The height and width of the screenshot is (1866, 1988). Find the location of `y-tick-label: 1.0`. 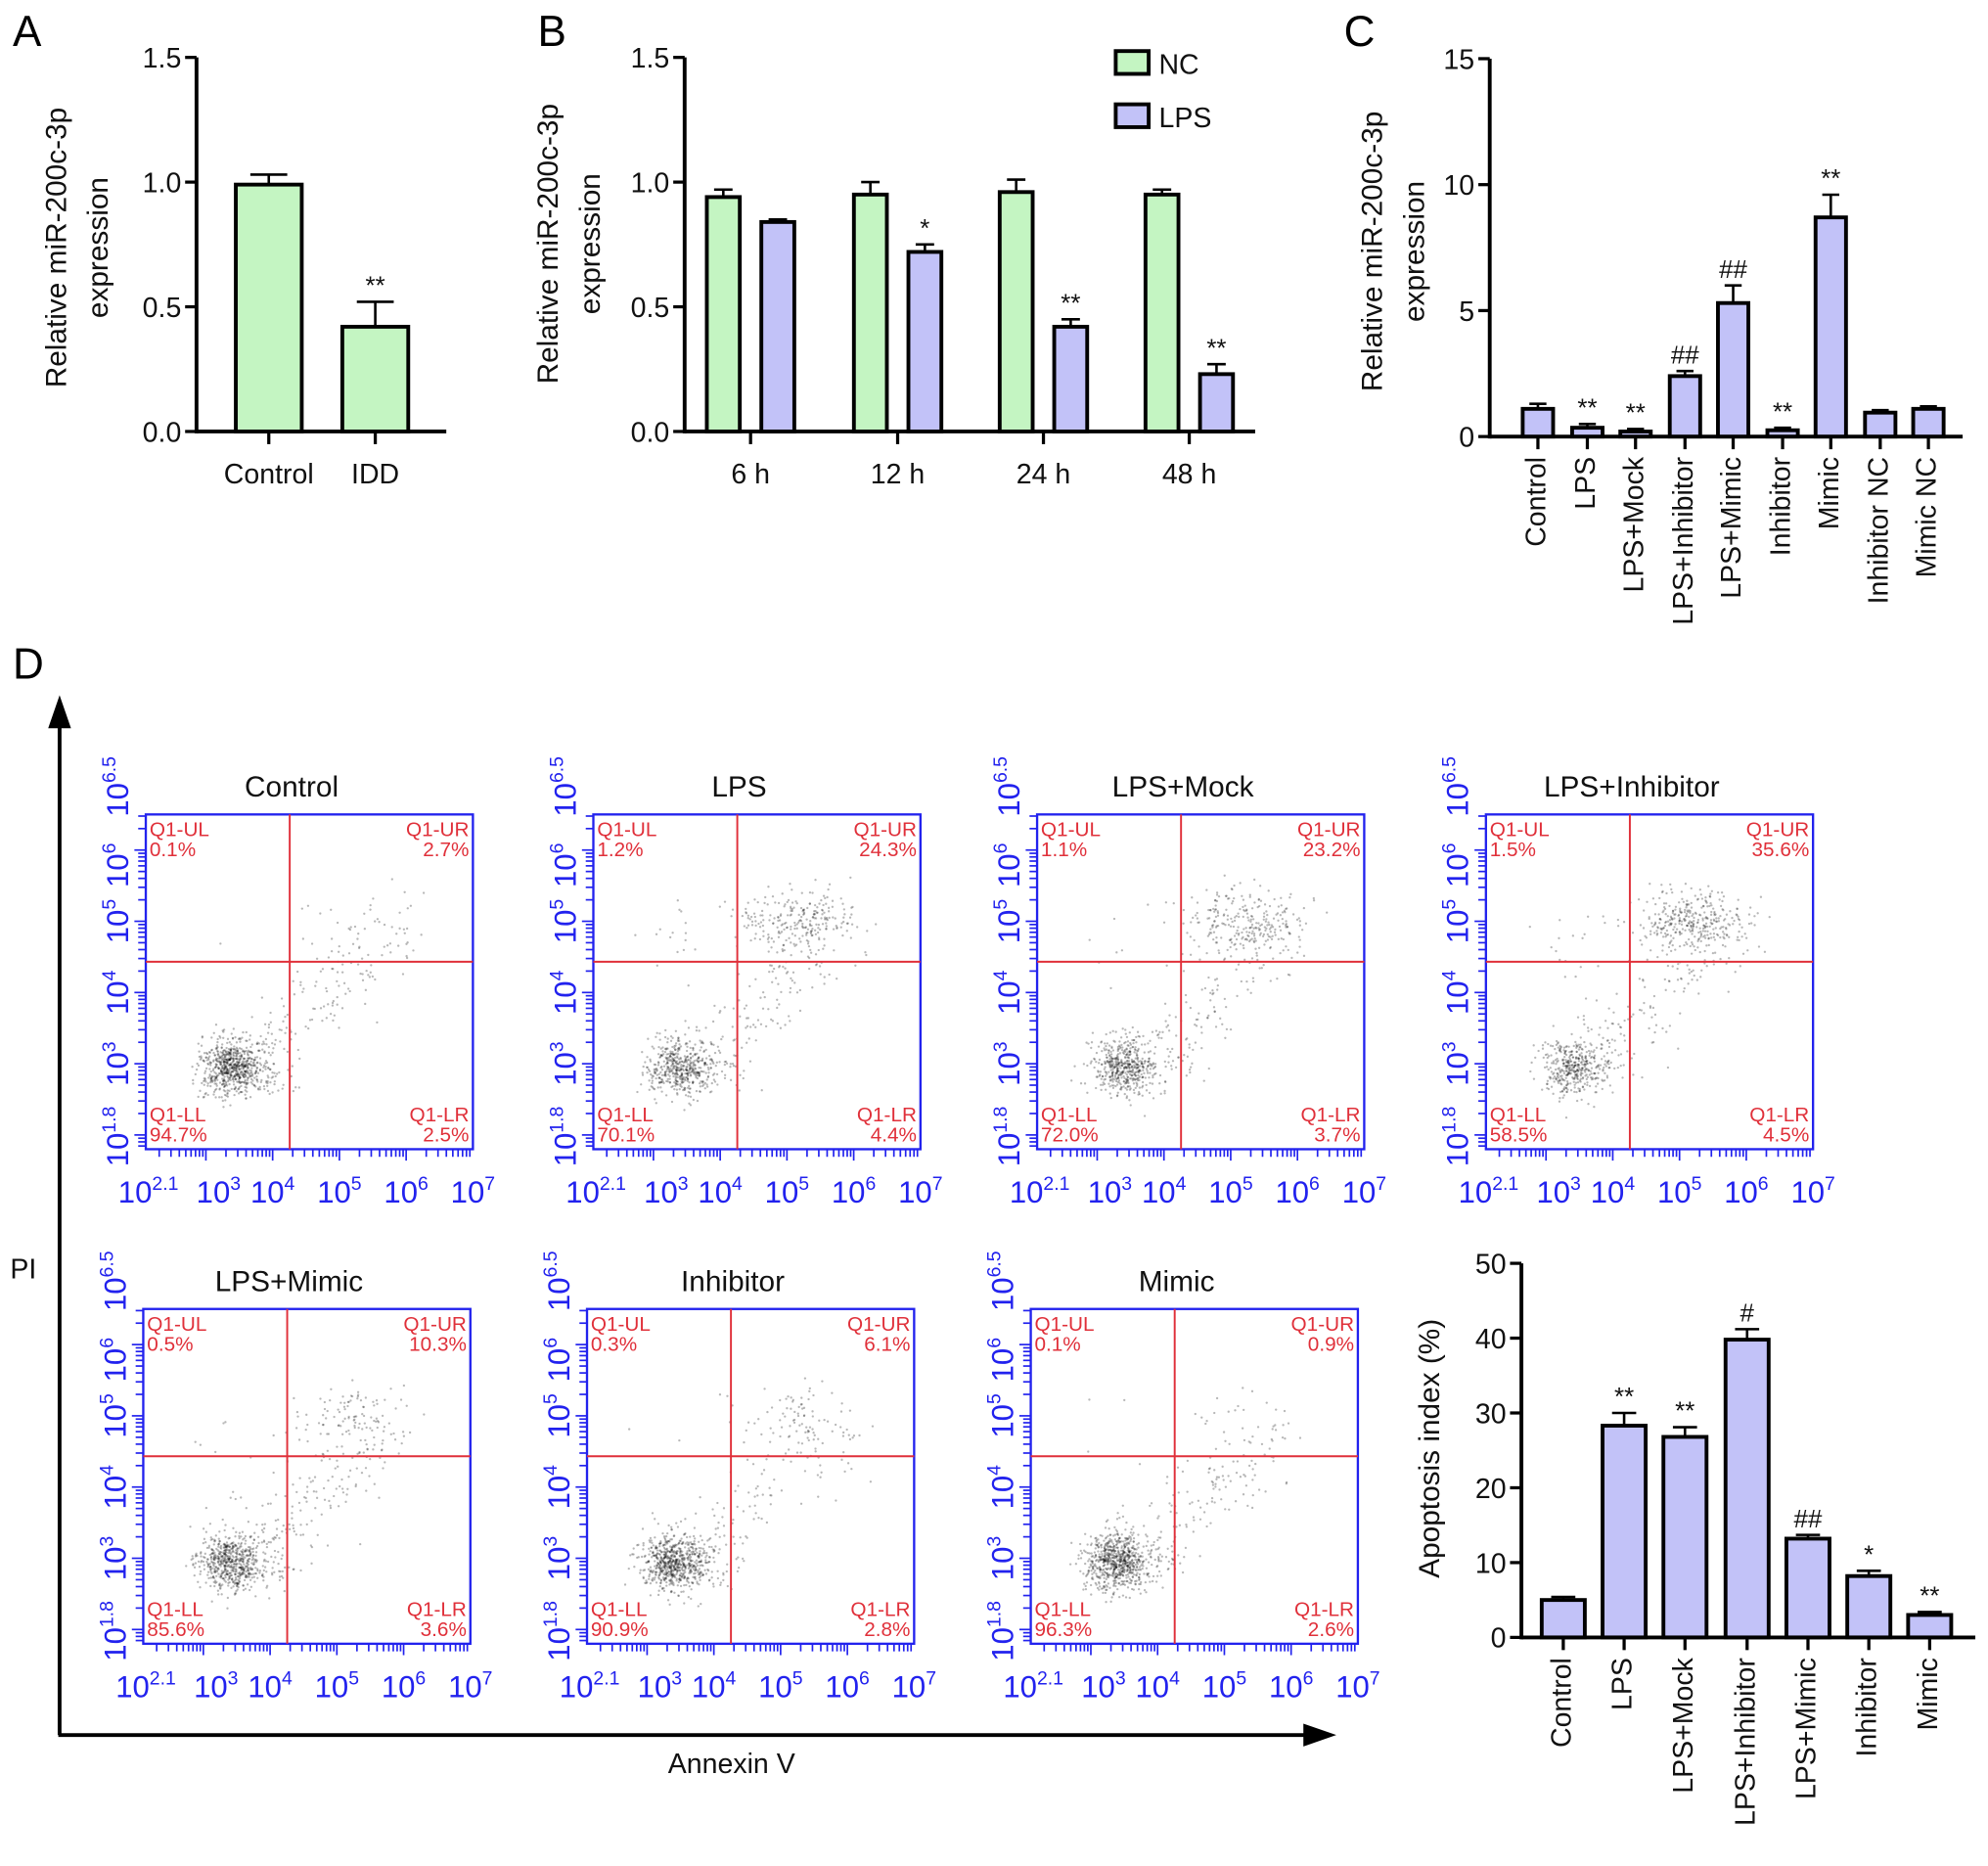

y-tick-label: 1.0 is located at coordinates (162, 183).